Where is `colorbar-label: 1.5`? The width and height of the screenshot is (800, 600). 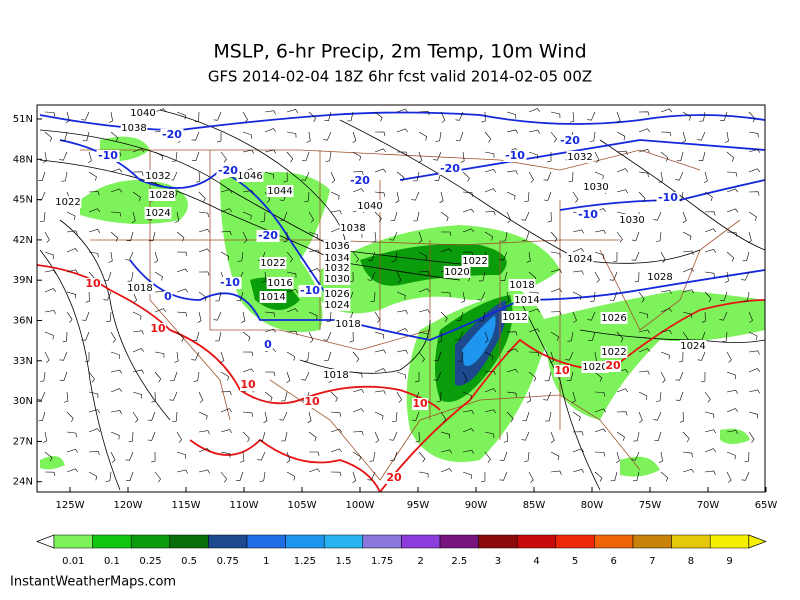
colorbar-label: 1.5 is located at coordinates (344, 561).